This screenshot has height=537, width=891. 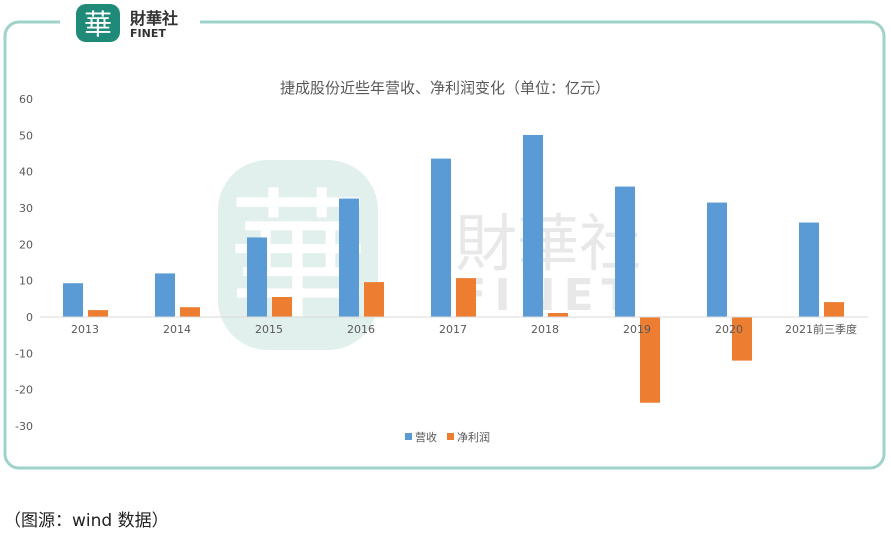 I want to click on x-tick-label: 2013, so click(x=85, y=329).